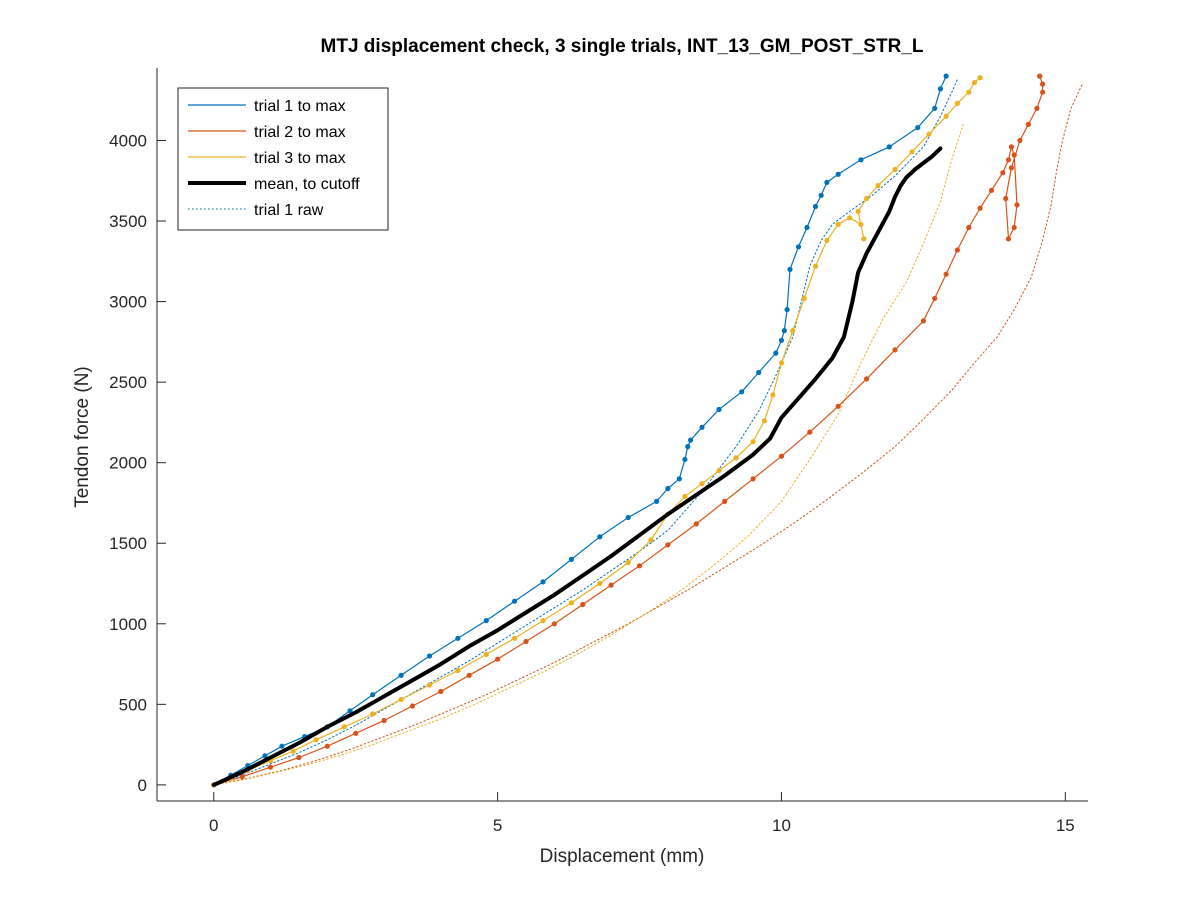 Image resolution: width=1200 pixels, height=905 pixels. Describe the element at coordinates (300, 106) in the screenshot. I see `legend-label: trial 1 to max` at that location.